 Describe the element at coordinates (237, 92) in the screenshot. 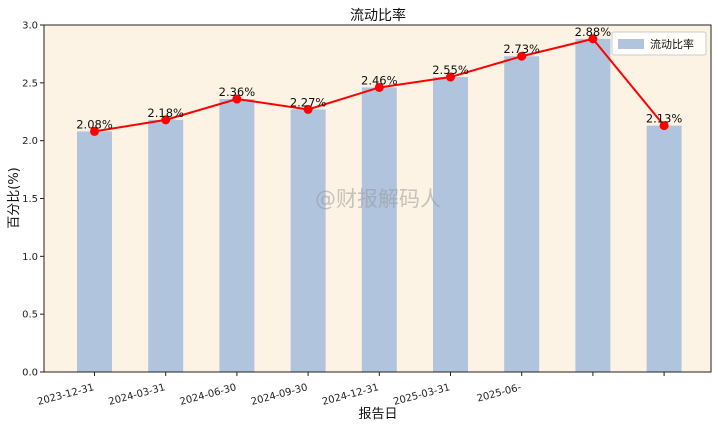

I see `data-label: 2.36%` at that location.